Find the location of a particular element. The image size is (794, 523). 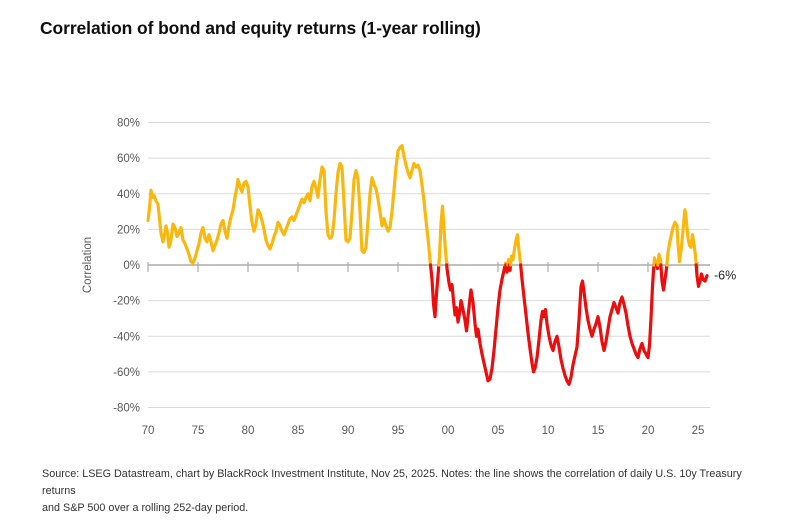

x-tick-label: 75 is located at coordinates (198, 431).